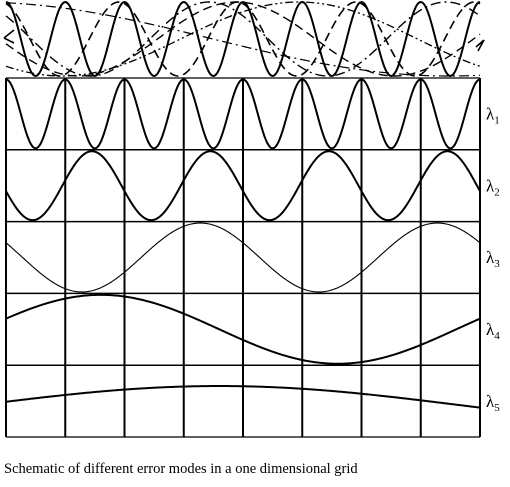 Image resolution: width=510 pixels, height=487 pixels. Describe the element at coordinates (9, 36) in the screenshot. I see `left-arrow-icon` at that location.